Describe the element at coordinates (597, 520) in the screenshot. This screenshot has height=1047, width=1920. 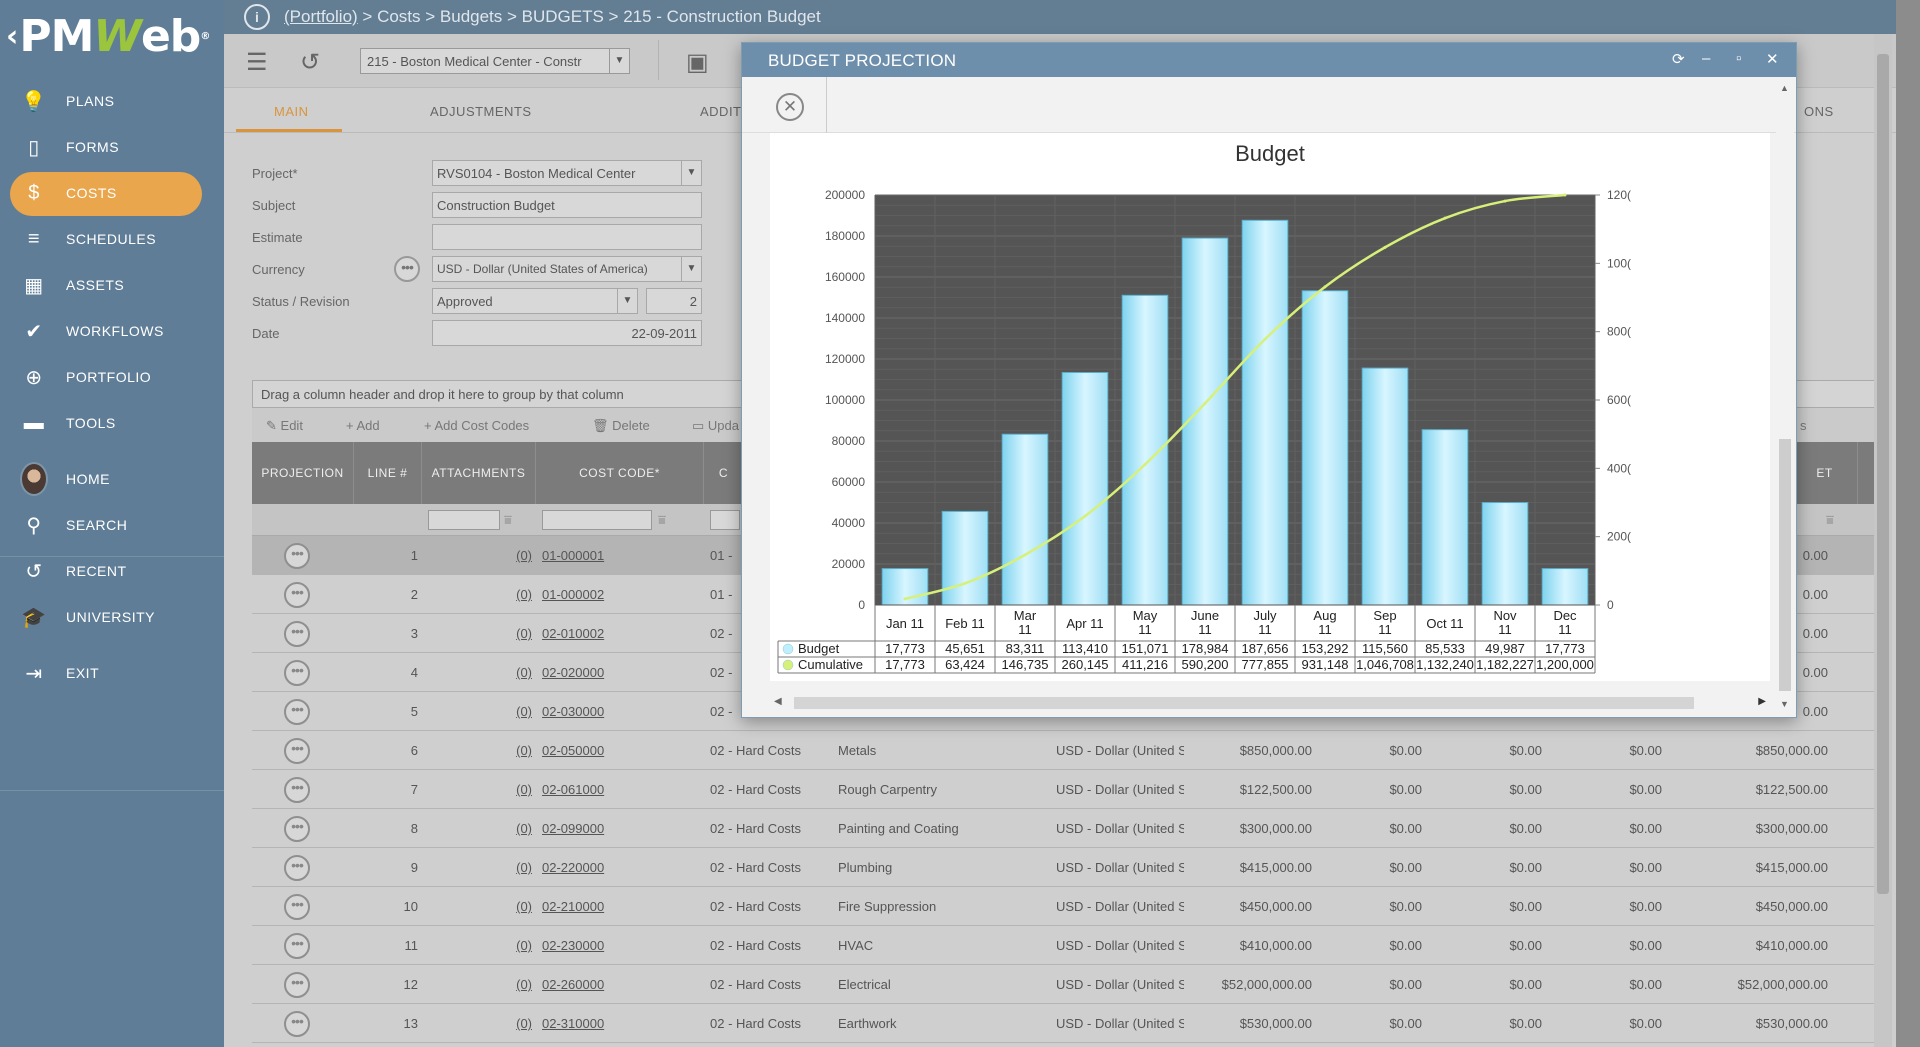
I see `cost-code-filter-input` at that location.